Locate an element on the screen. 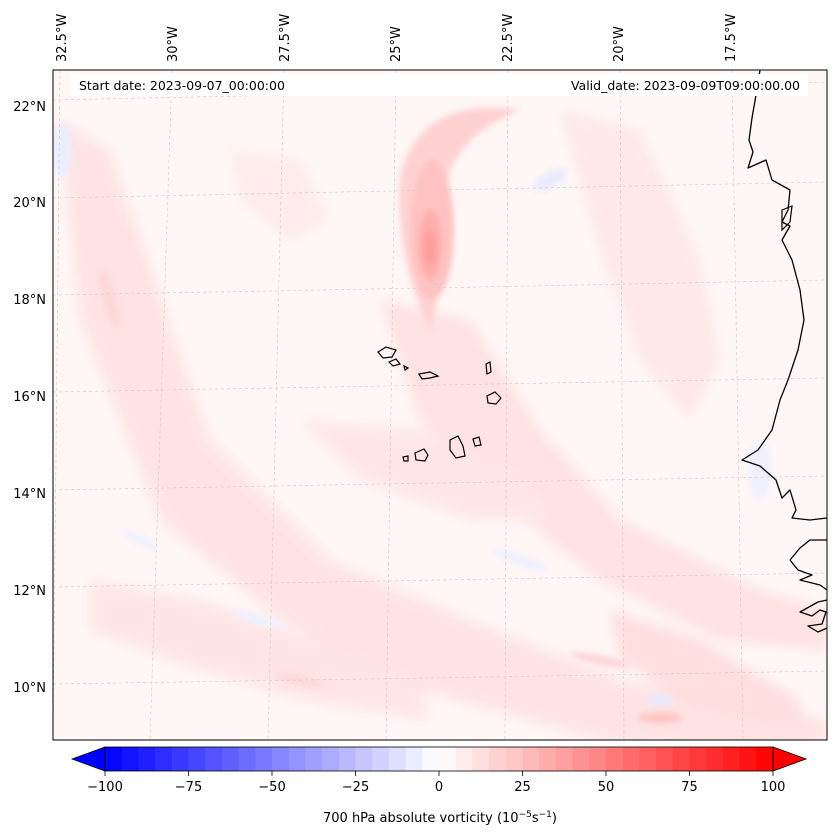 This screenshot has height=839, width=837. date-strip is located at coordinates (439, 85).